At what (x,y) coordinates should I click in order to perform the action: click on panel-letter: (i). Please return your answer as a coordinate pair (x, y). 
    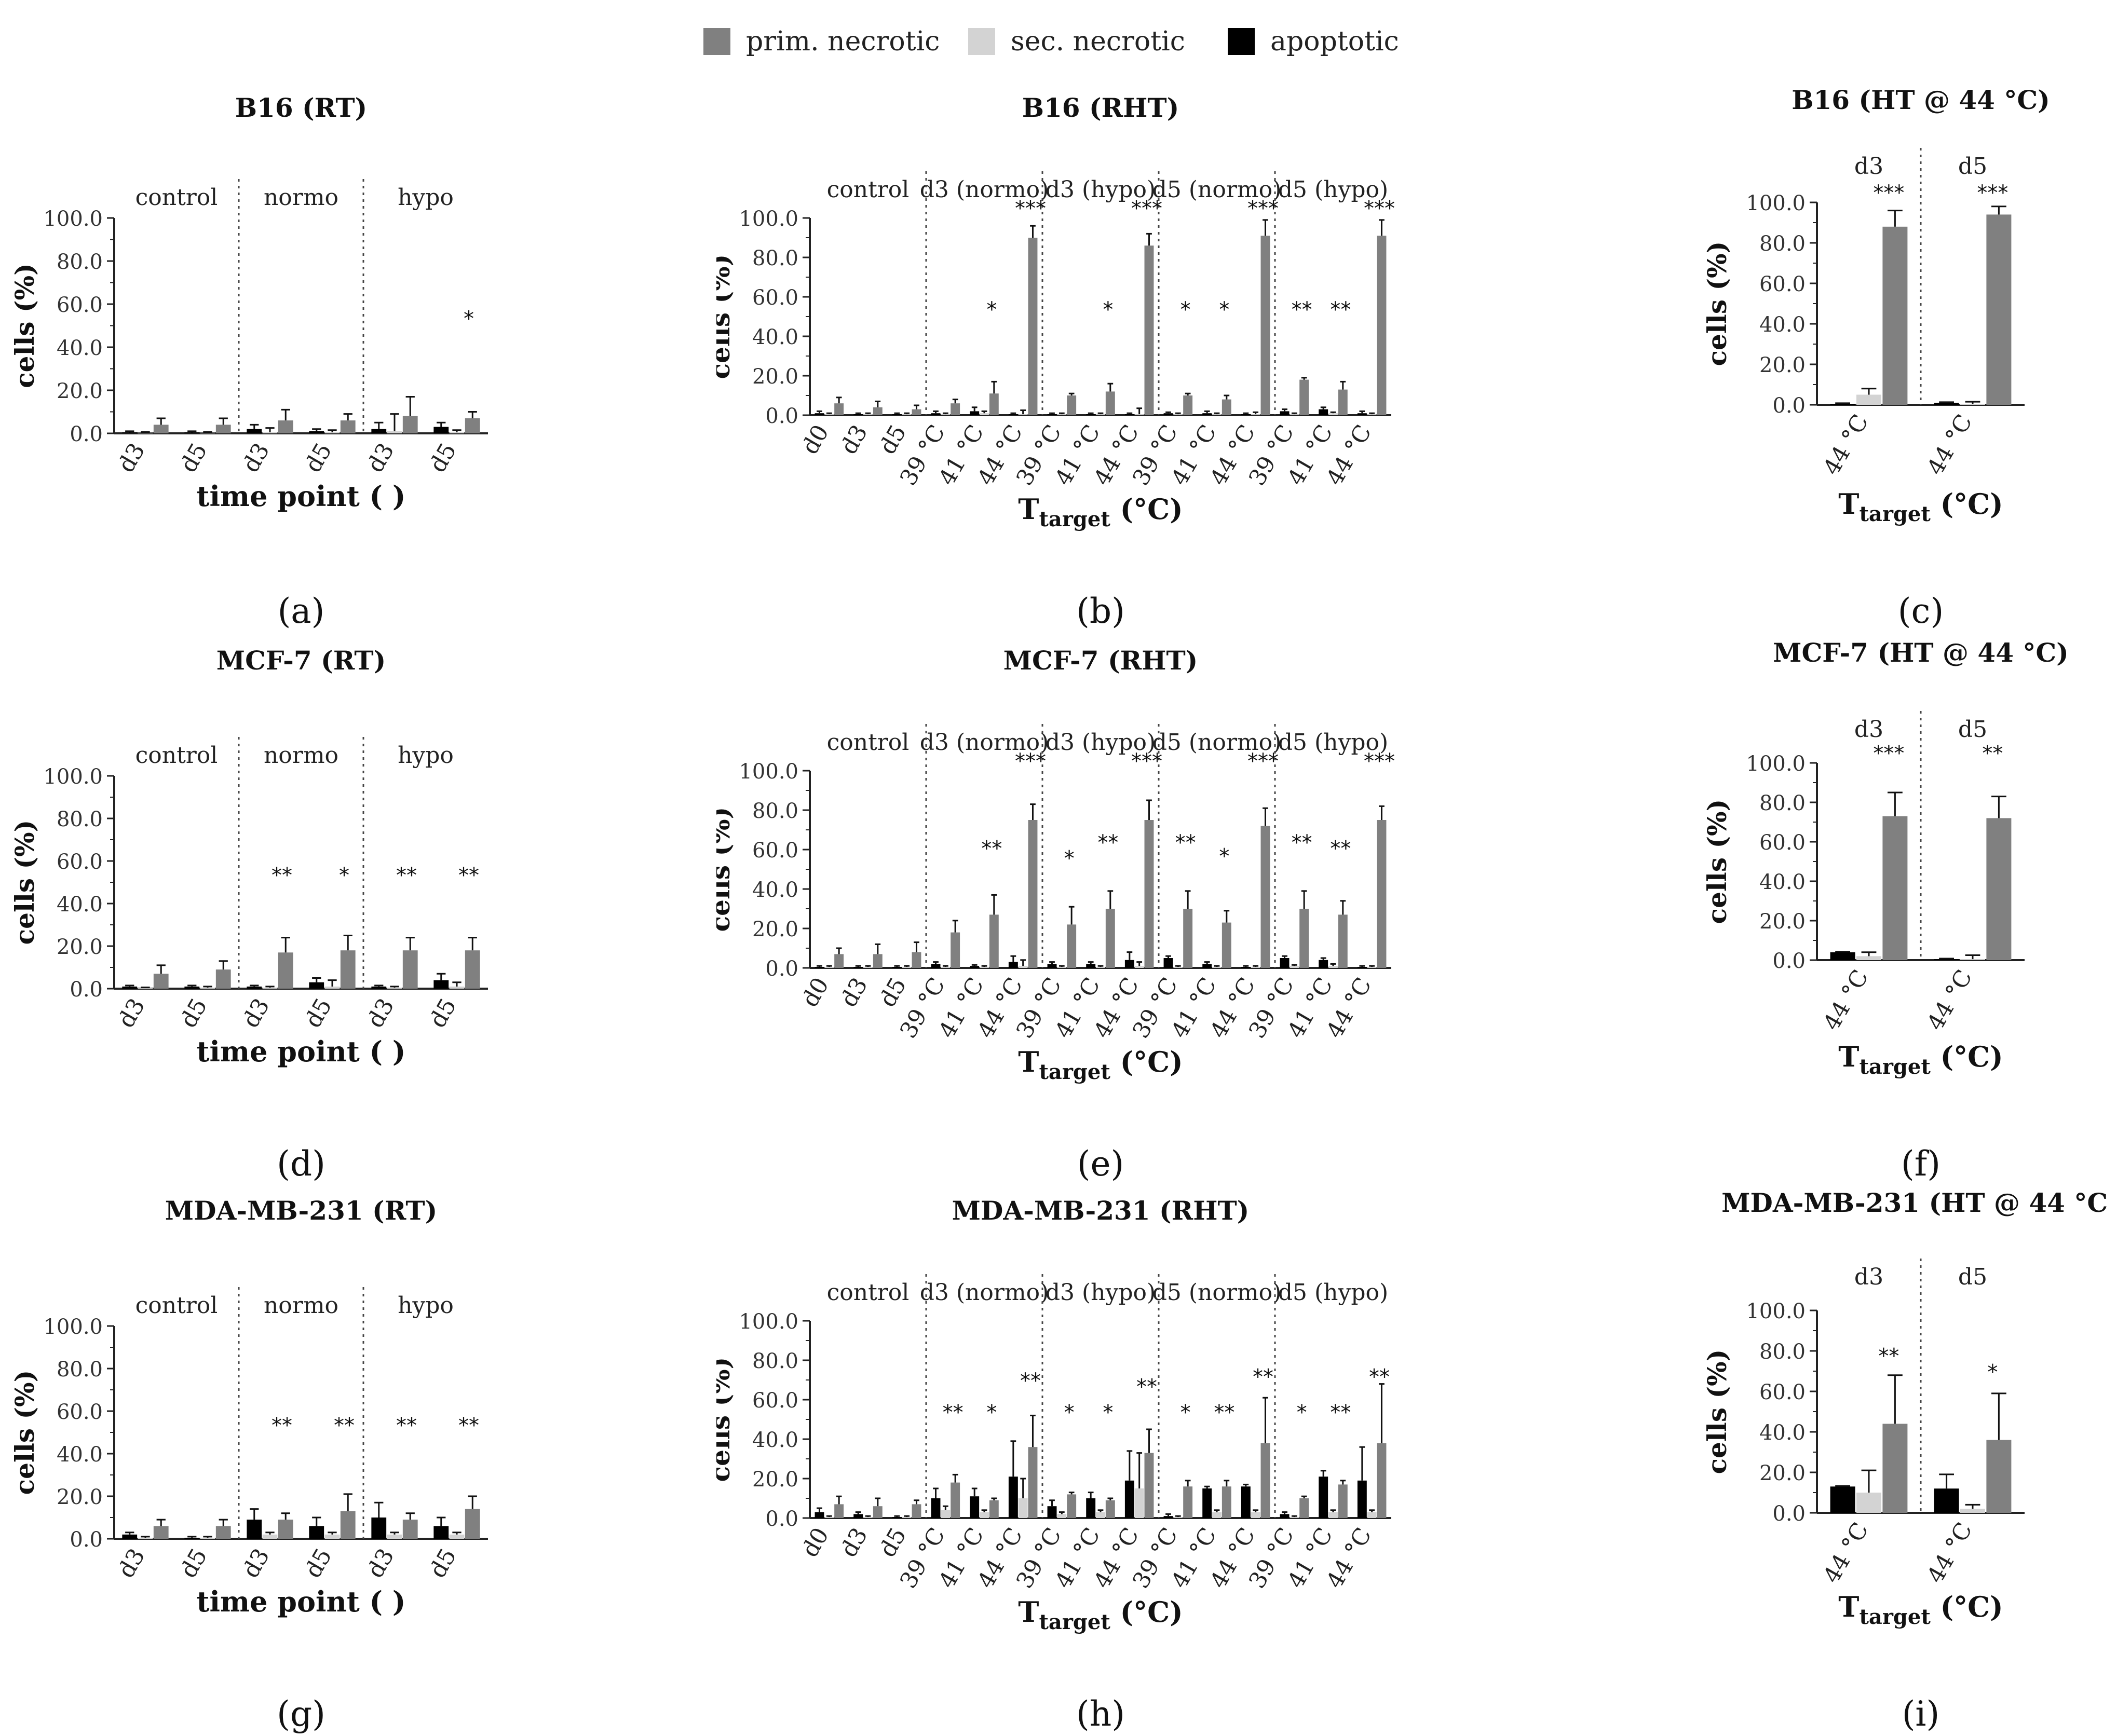
    Looking at the image, I should click on (1921, 1712).